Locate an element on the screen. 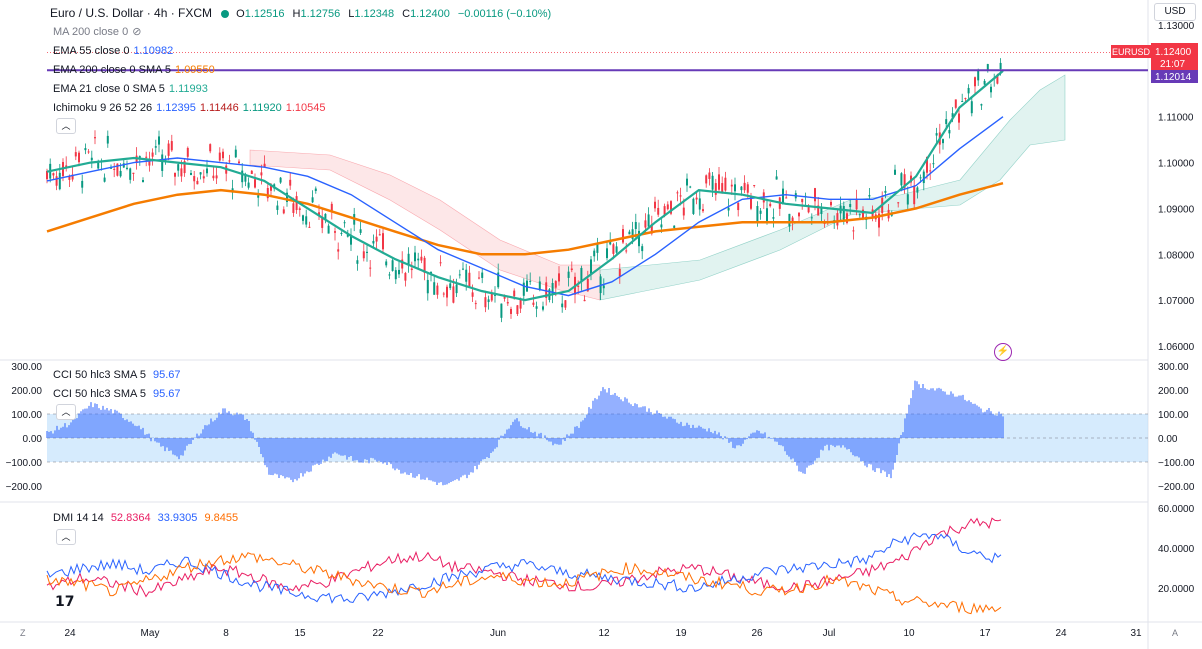  indicator-label: EMA 200 close 0 SMA 5 is located at coordinates (112, 70).